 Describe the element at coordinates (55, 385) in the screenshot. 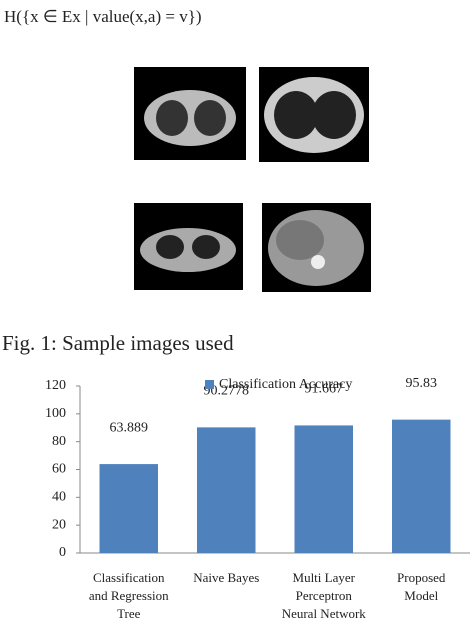

I see `y-tick-label: 120` at that location.